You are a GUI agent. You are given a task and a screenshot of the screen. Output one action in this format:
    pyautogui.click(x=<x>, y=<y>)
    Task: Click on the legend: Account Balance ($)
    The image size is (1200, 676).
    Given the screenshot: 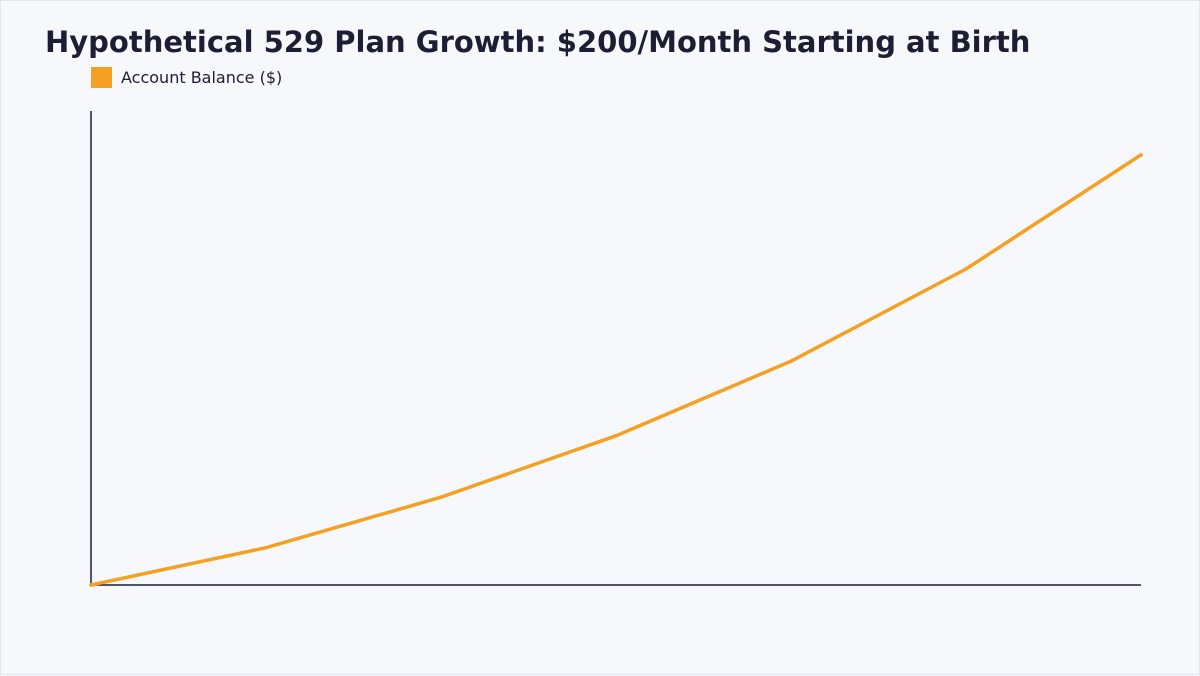 What is the action you would take?
    pyautogui.click(x=186, y=77)
    